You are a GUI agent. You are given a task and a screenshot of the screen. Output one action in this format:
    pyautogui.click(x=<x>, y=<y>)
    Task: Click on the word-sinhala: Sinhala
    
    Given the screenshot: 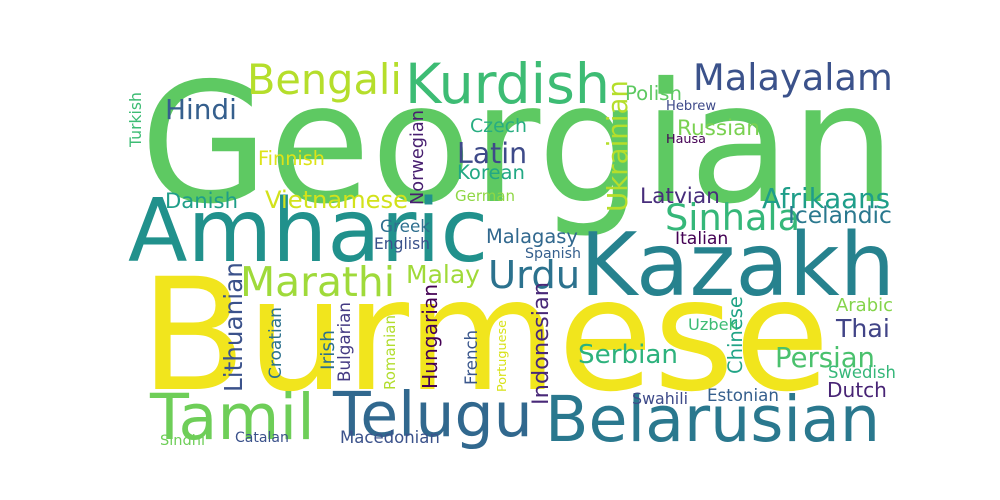 What is the action you would take?
    pyautogui.click(x=733, y=217)
    